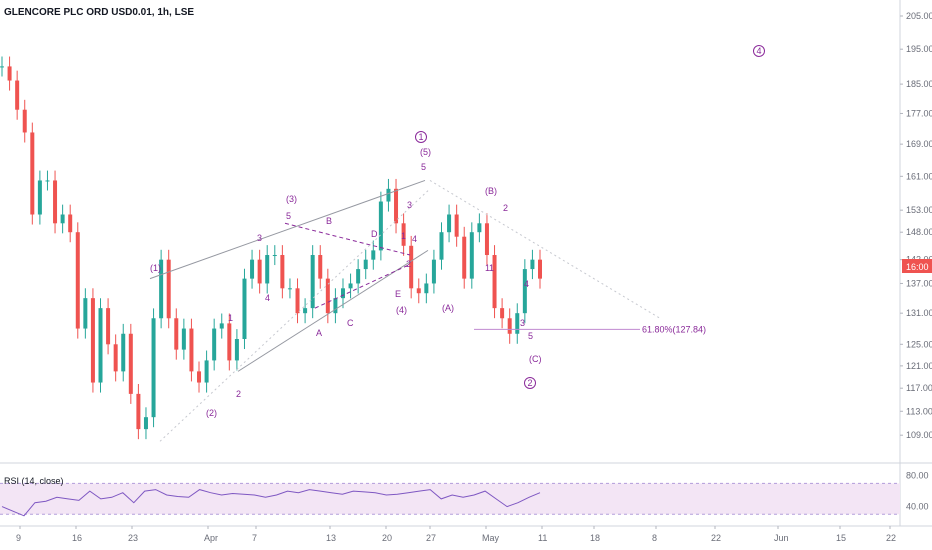 The width and height of the screenshot is (932, 550). I want to click on y-tick-label: 161.00, so click(919, 176).